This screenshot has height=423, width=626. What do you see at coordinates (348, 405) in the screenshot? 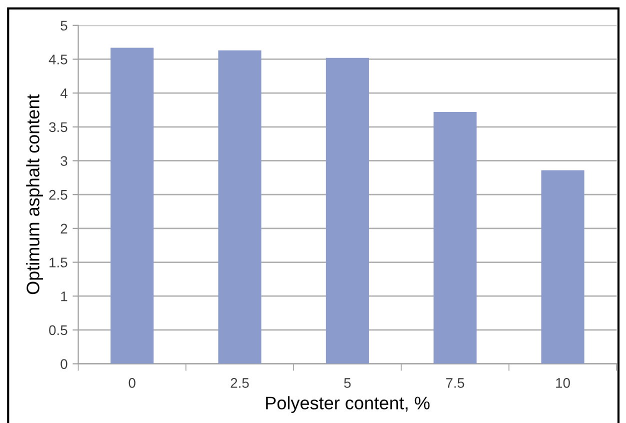
I see `x-axis-title: Polyester content, %` at bounding box center [348, 405].